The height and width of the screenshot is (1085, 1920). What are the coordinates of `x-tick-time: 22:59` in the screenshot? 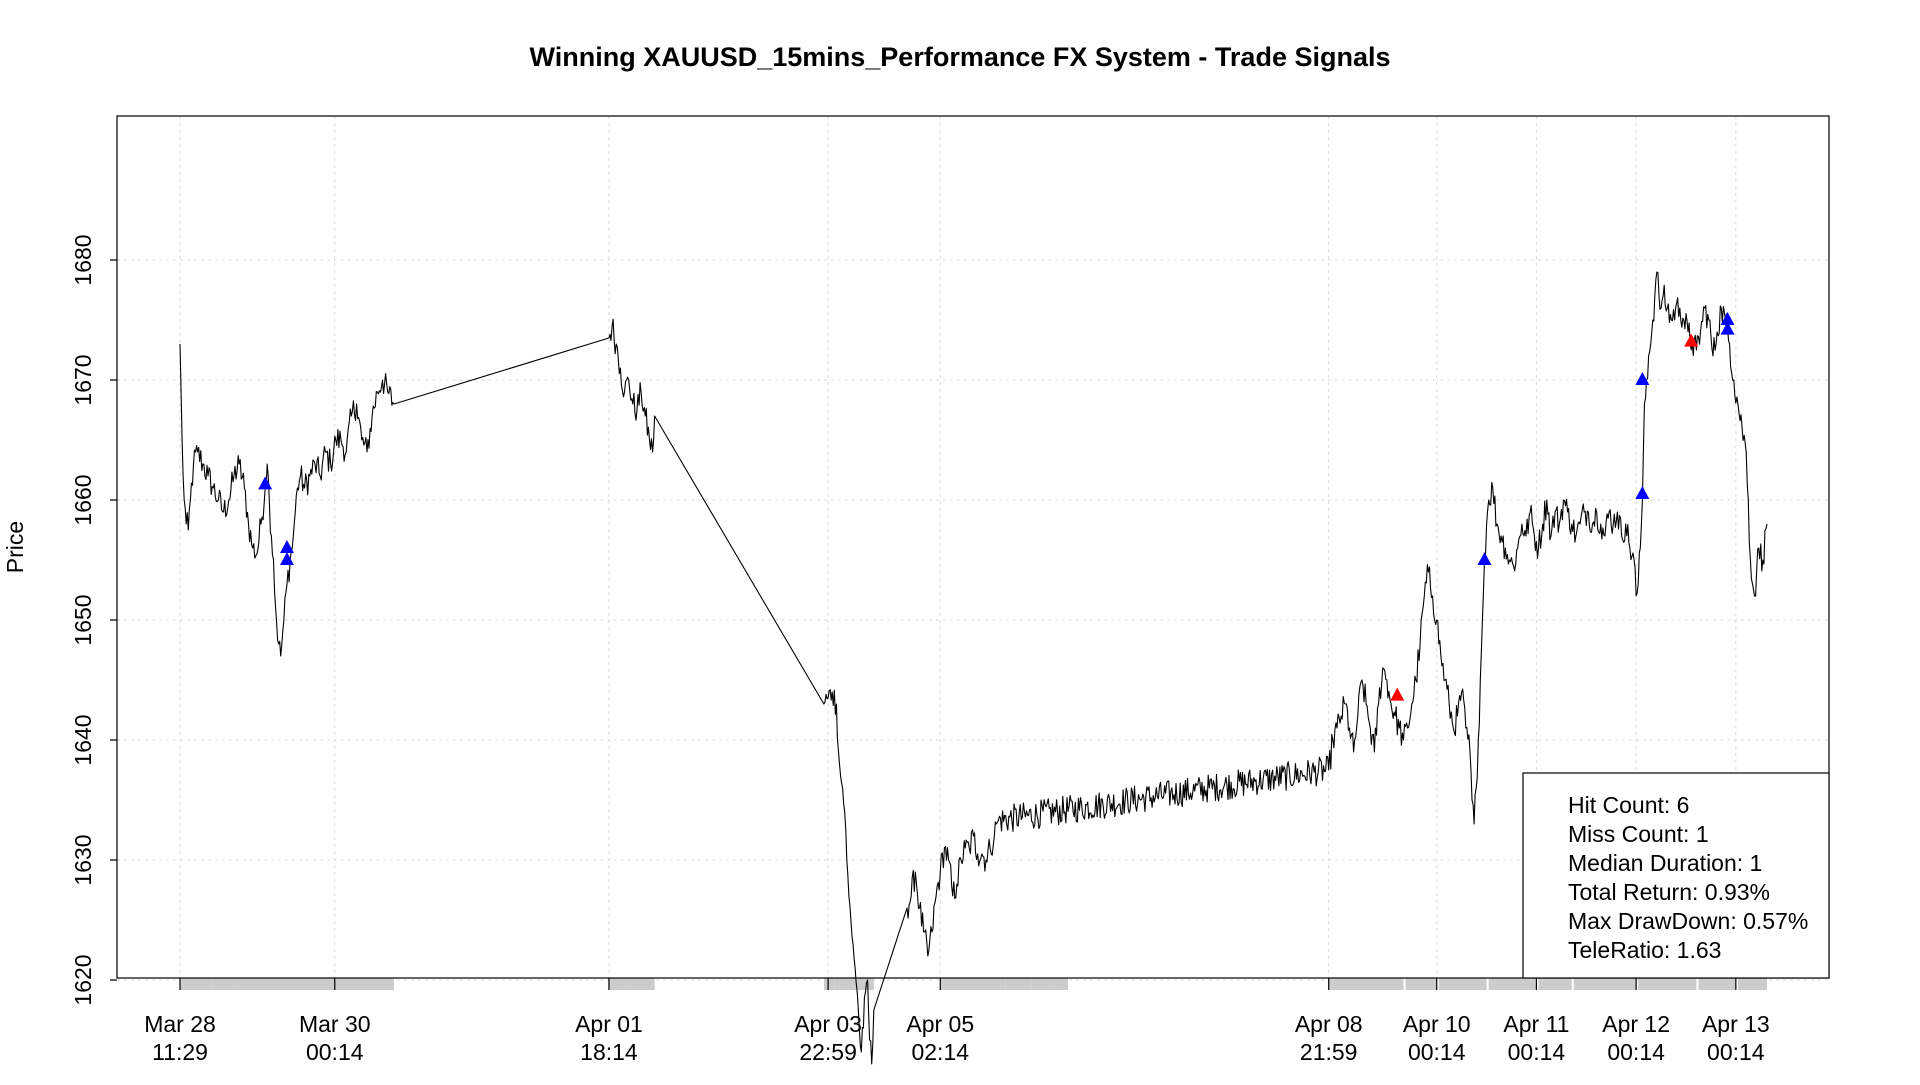 It's located at (828, 1052).